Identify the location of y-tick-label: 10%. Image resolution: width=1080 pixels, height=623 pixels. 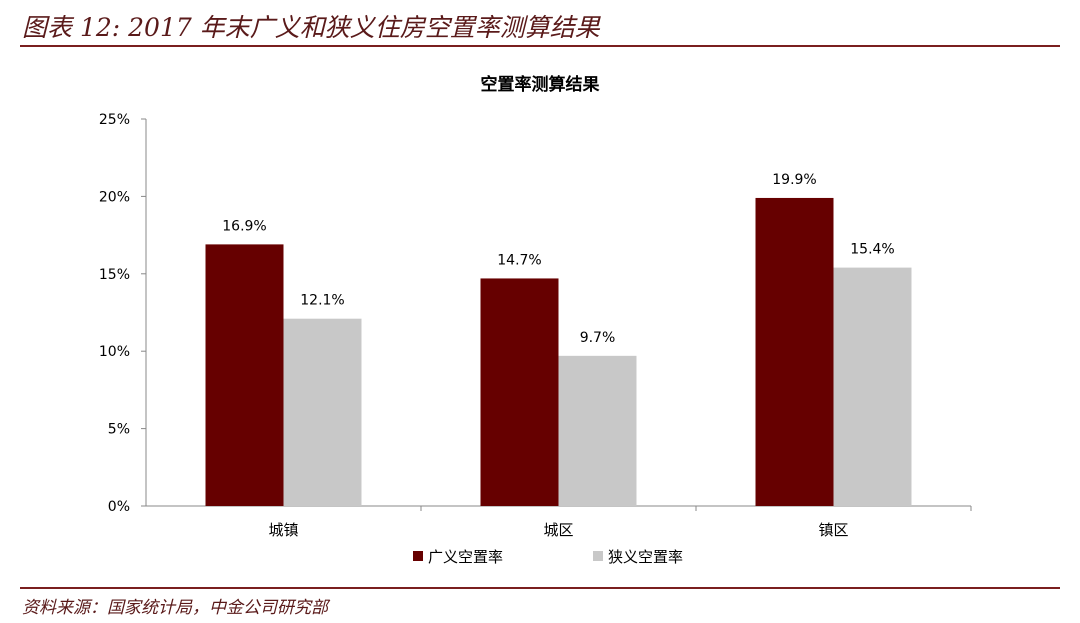
(114, 352).